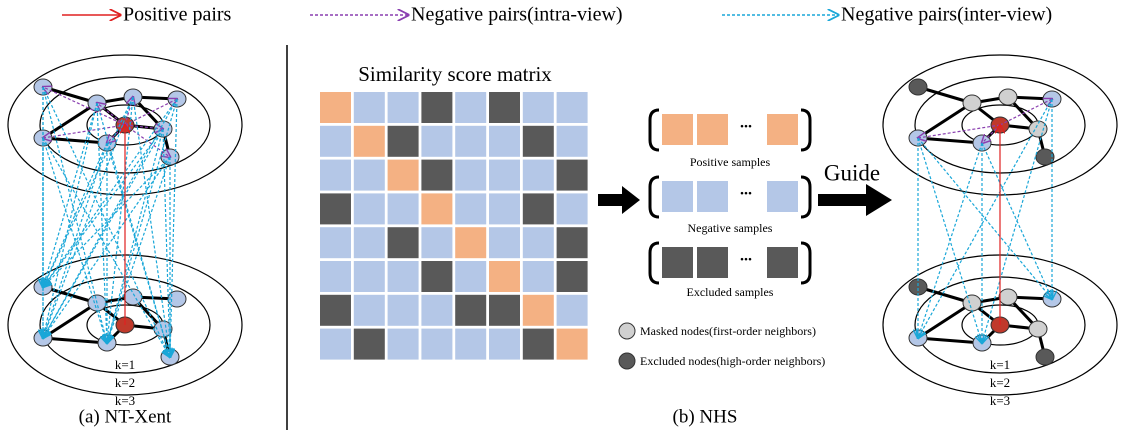  I want to click on arrow, so click(855, 200).